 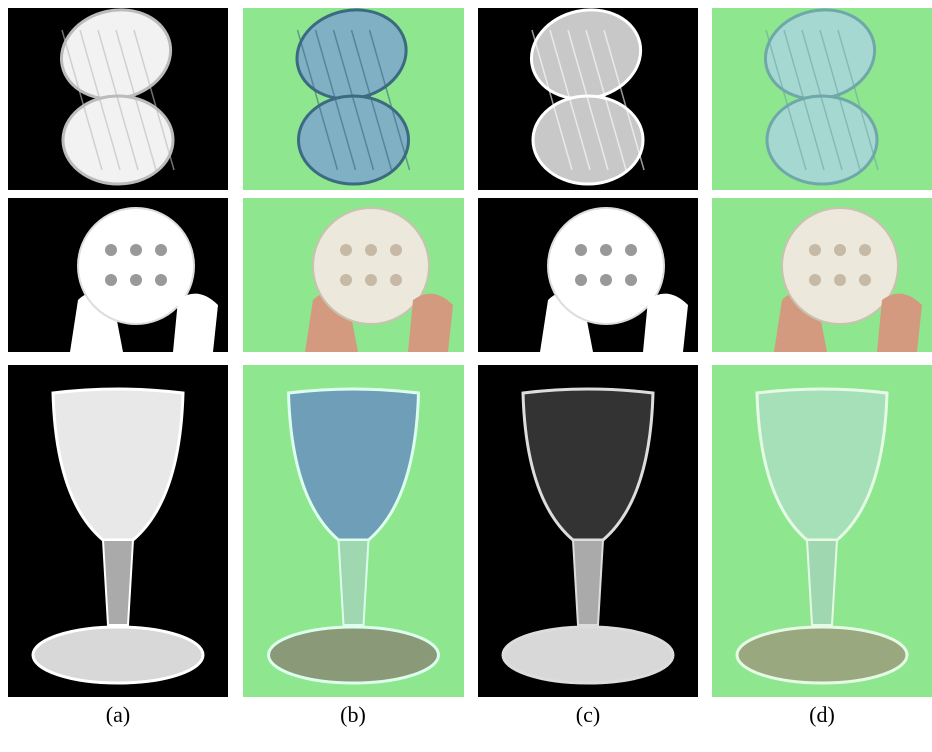 What do you see at coordinates (118, 714) in the screenshot?
I see `caption: (a)` at bounding box center [118, 714].